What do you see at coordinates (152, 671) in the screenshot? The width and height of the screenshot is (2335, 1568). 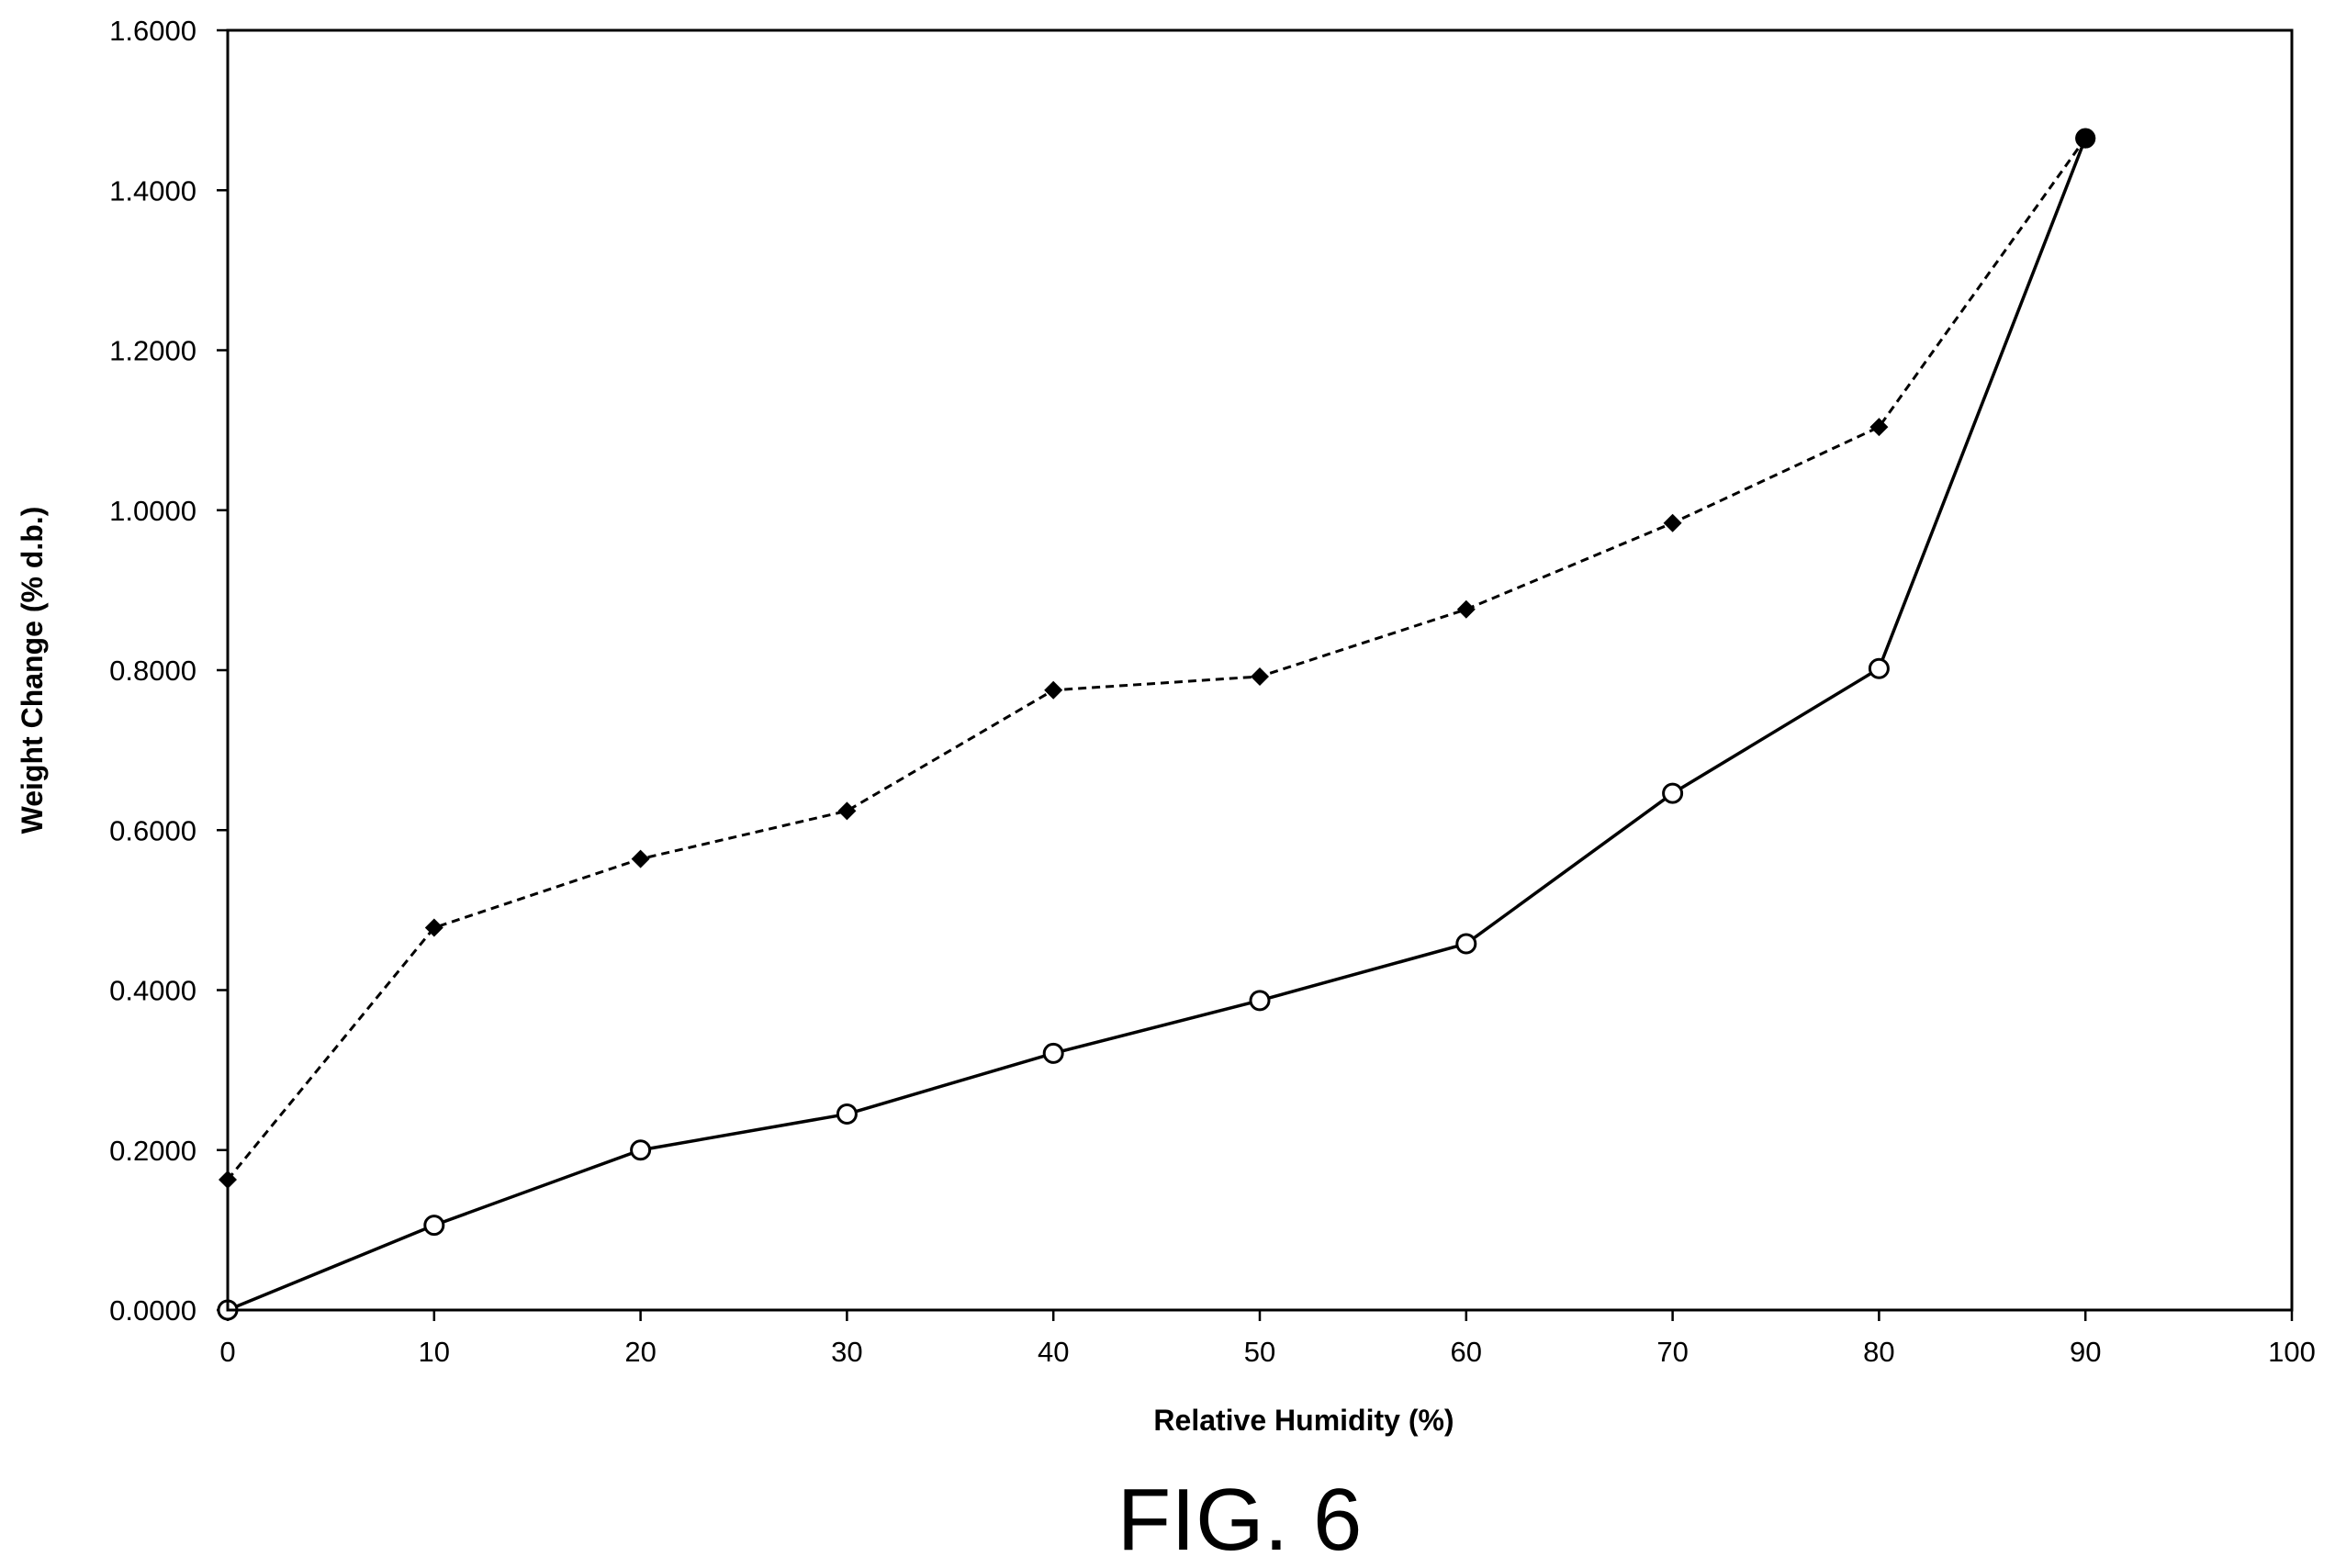 I see `y-tick-label: 0.8000` at bounding box center [152, 671].